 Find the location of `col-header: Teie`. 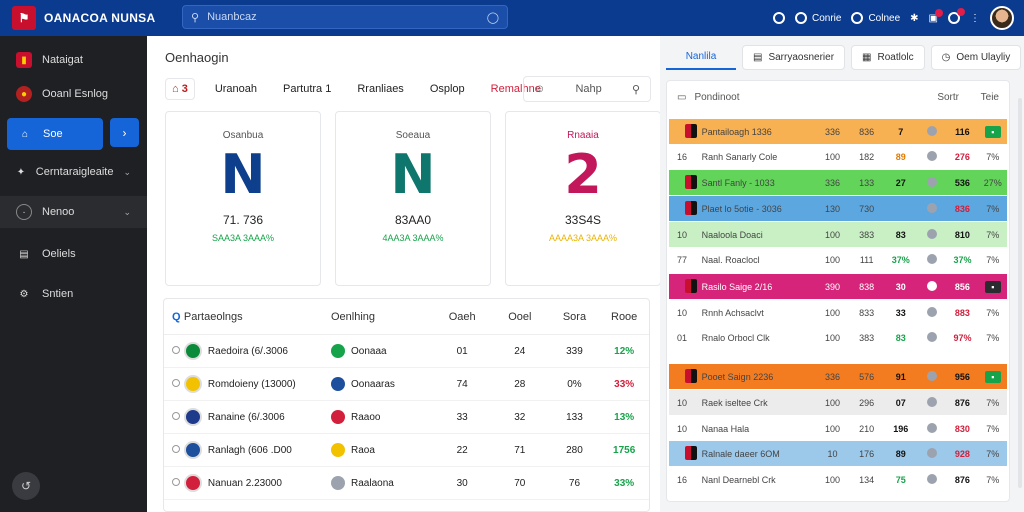

col-header: Teie is located at coordinates (989, 97).